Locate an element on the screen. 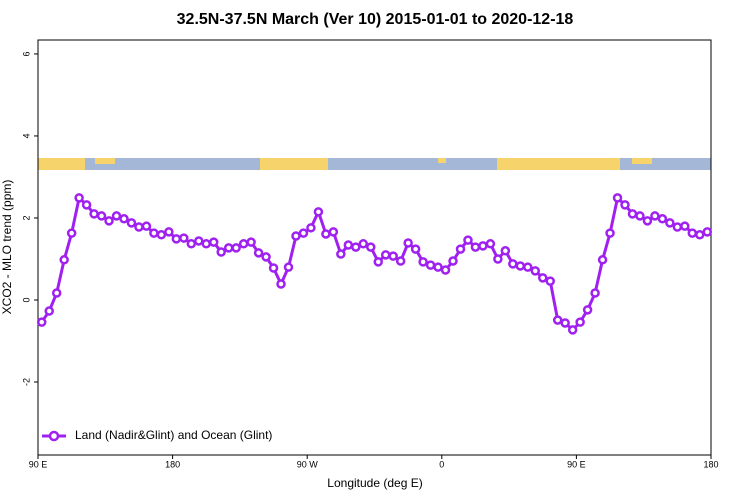 The image size is (750, 500). y-tick-label: 4 is located at coordinates (26, 135).